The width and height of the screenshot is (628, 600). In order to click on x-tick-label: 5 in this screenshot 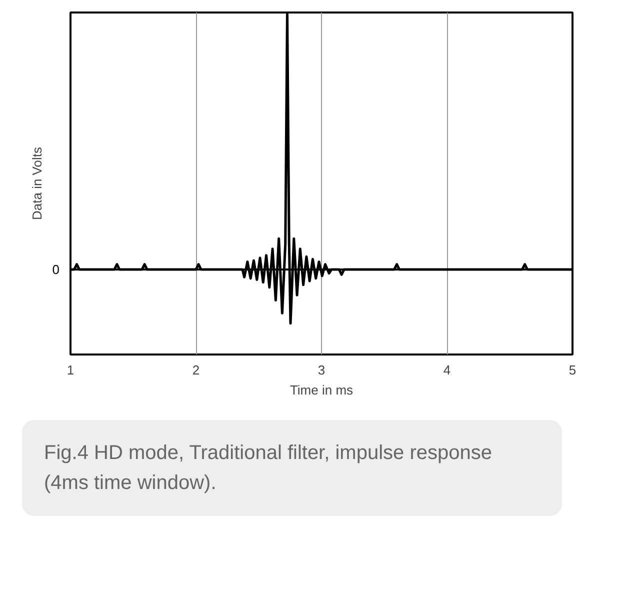, I will do `click(572, 370)`.